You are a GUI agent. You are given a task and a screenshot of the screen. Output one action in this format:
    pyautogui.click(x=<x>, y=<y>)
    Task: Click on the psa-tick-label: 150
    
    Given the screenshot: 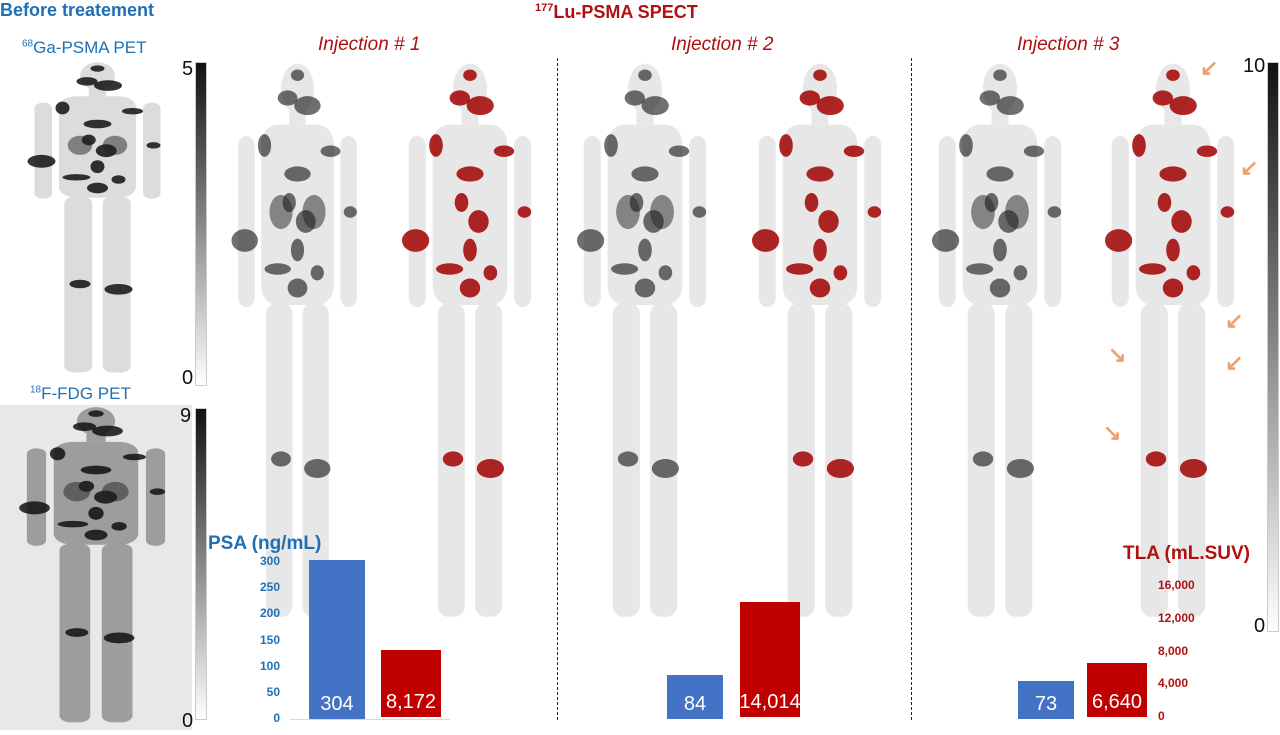 What is the action you would take?
    pyautogui.click(x=269, y=639)
    